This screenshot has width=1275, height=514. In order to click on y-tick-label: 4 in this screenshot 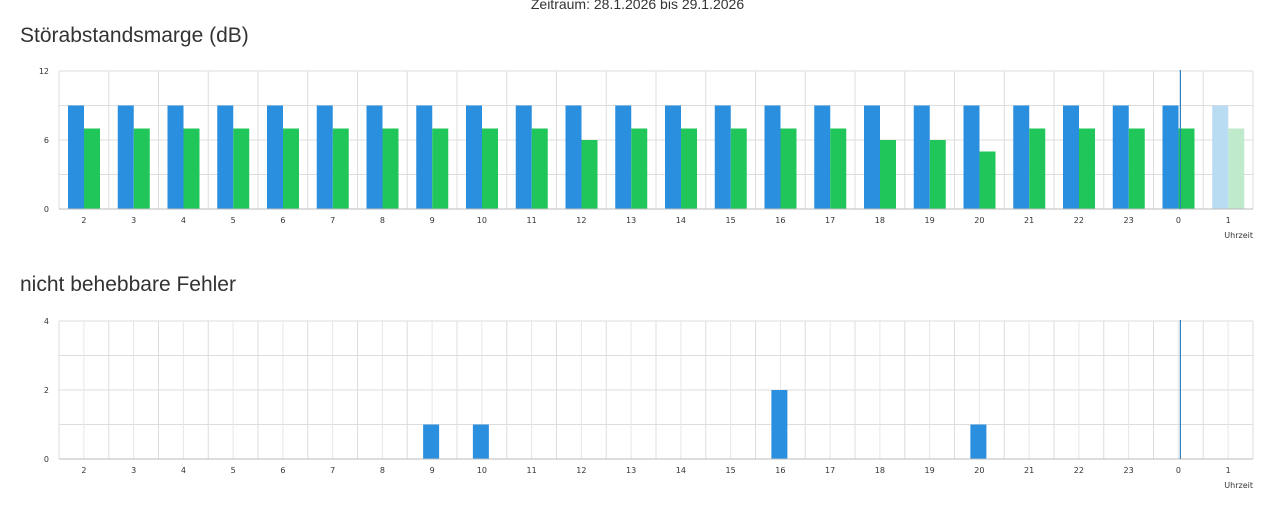, I will do `click(46, 321)`.